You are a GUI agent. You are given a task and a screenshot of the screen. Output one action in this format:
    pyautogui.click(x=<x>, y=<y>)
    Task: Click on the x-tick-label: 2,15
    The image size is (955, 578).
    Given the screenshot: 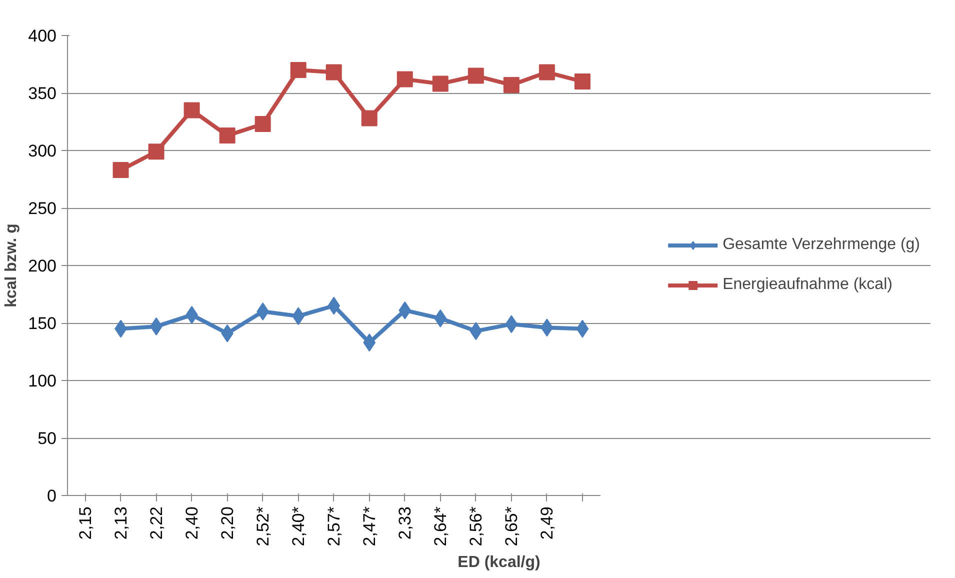 What is the action you would take?
    pyautogui.click(x=85, y=523)
    